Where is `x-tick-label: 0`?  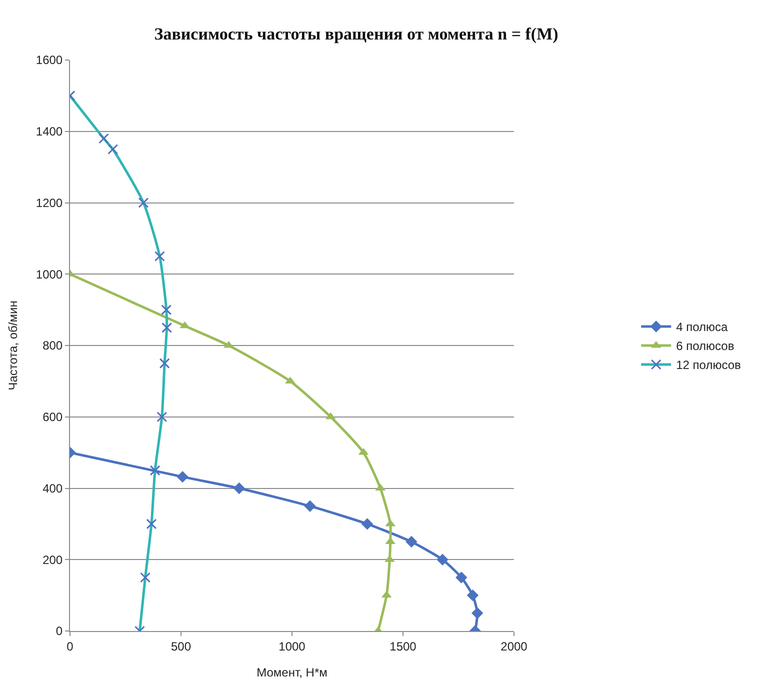 x-tick-label: 0 is located at coordinates (70, 646).